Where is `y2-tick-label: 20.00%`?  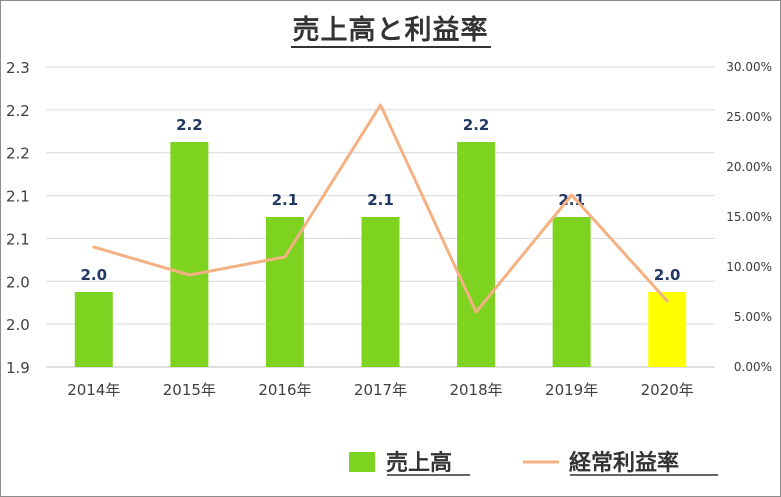
y2-tick-label: 20.00% is located at coordinates (749, 167).